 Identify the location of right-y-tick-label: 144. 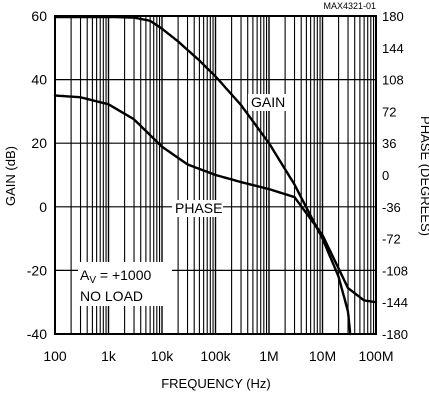
(393, 48).